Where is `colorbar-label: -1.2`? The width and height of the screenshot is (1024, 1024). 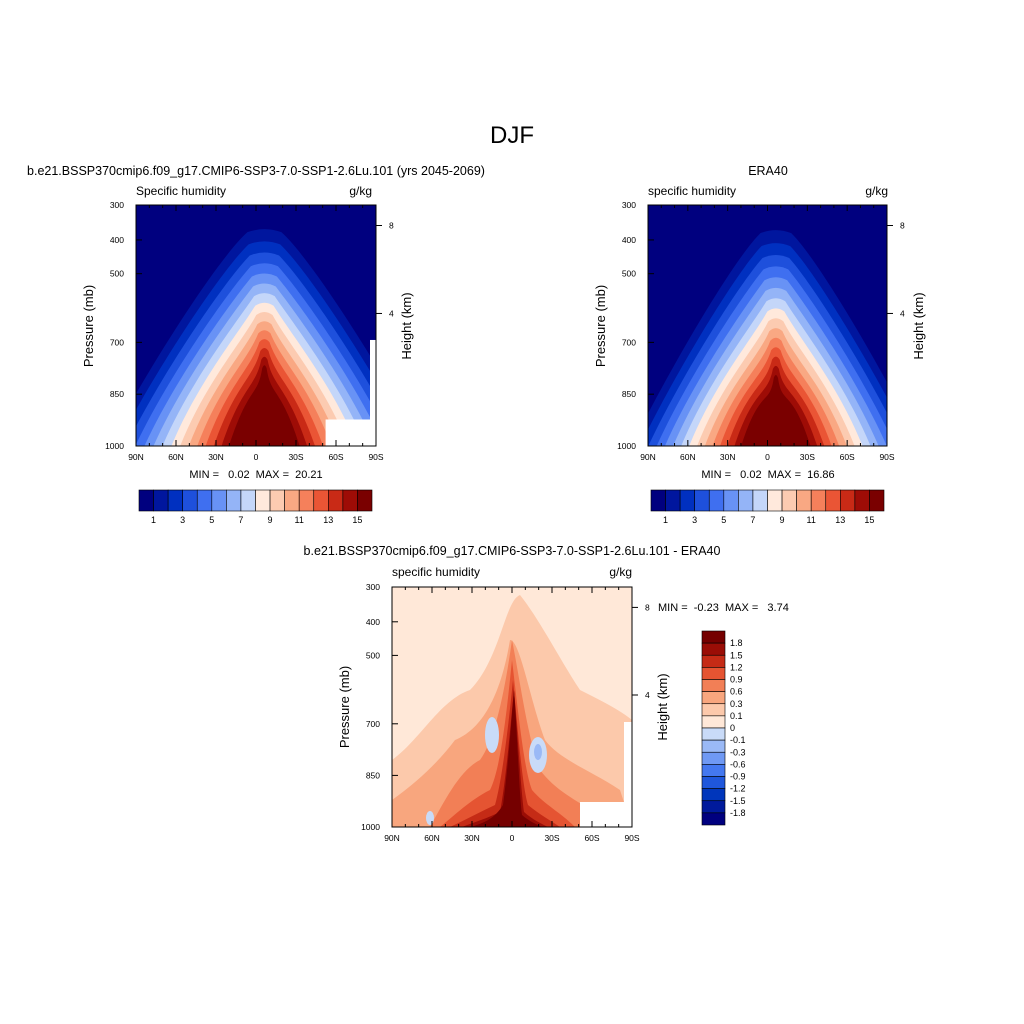 colorbar-label: -1.2 is located at coordinates (738, 789).